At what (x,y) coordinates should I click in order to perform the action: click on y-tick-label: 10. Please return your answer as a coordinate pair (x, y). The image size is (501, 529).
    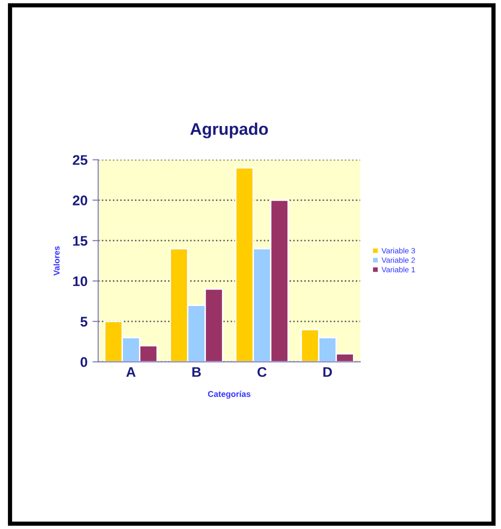
    Looking at the image, I should click on (80, 281).